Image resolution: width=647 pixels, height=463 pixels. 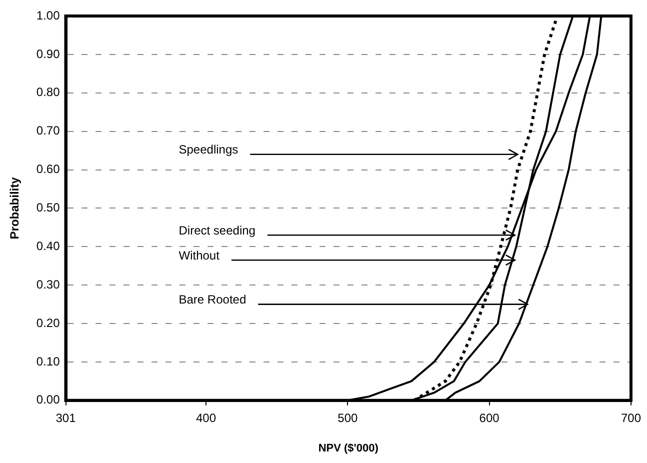 What do you see at coordinates (48, 92) in the screenshot?
I see `y-tick-label: 0.80` at bounding box center [48, 92].